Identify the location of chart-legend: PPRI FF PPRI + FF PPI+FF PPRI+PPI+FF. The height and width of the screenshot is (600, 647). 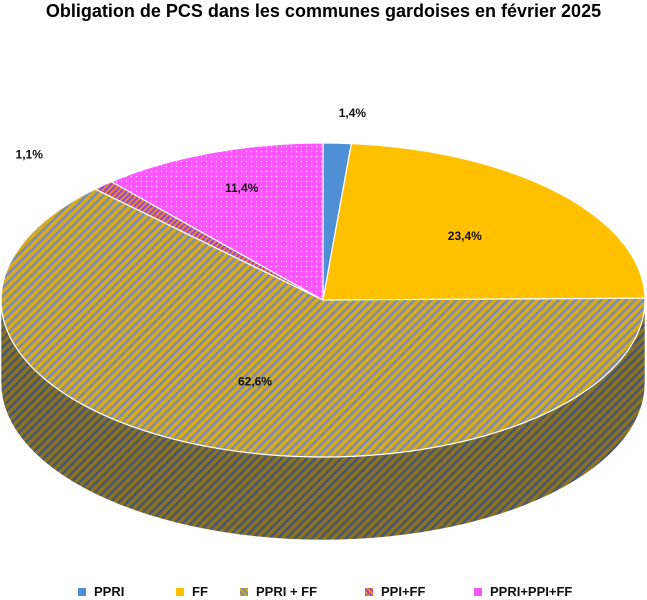
(323, 592).